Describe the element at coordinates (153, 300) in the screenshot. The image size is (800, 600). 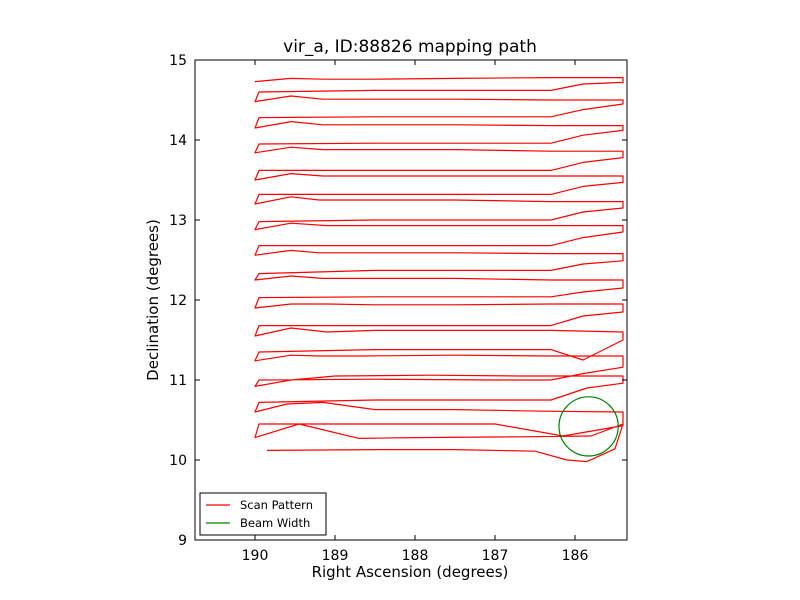
I see `y-axis-label: Declination (degrees)` at that location.